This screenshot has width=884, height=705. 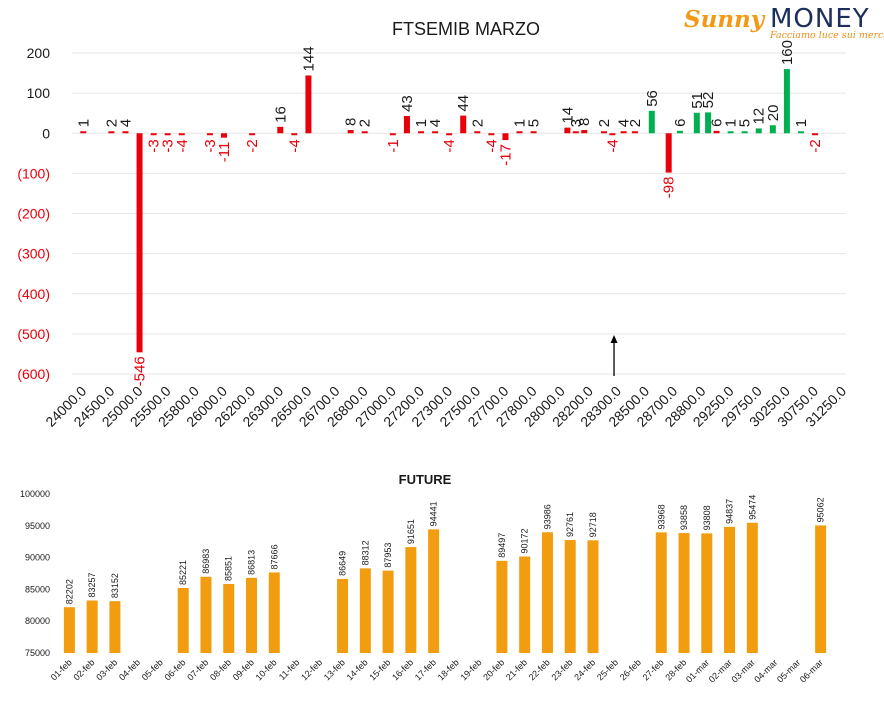 I want to click on future-bar-value-label: 92718, so click(x=593, y=524).